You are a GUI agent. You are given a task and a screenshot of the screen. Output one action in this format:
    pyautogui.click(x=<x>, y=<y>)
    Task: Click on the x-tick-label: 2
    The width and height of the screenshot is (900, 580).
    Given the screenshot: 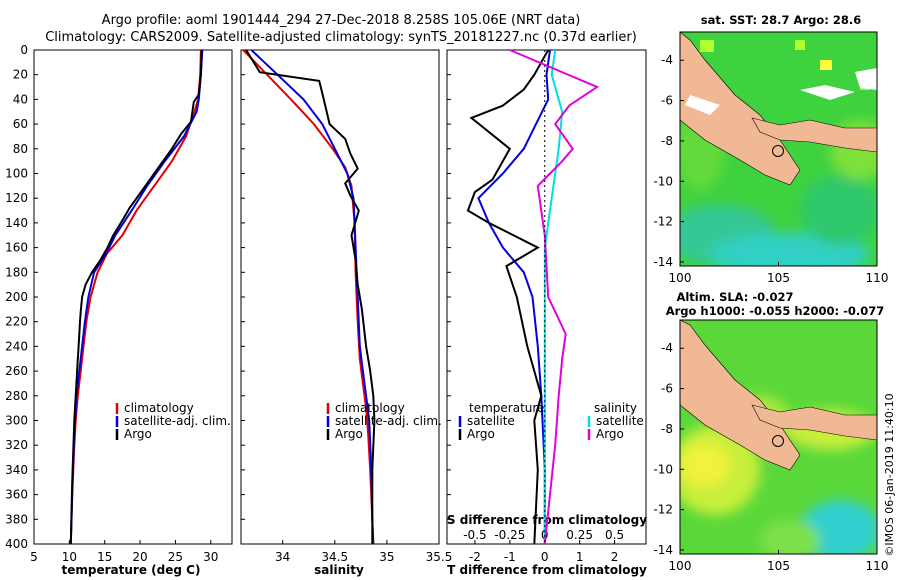 What is the action you would take?
    pyautogui.click(x=615, y=557)
    